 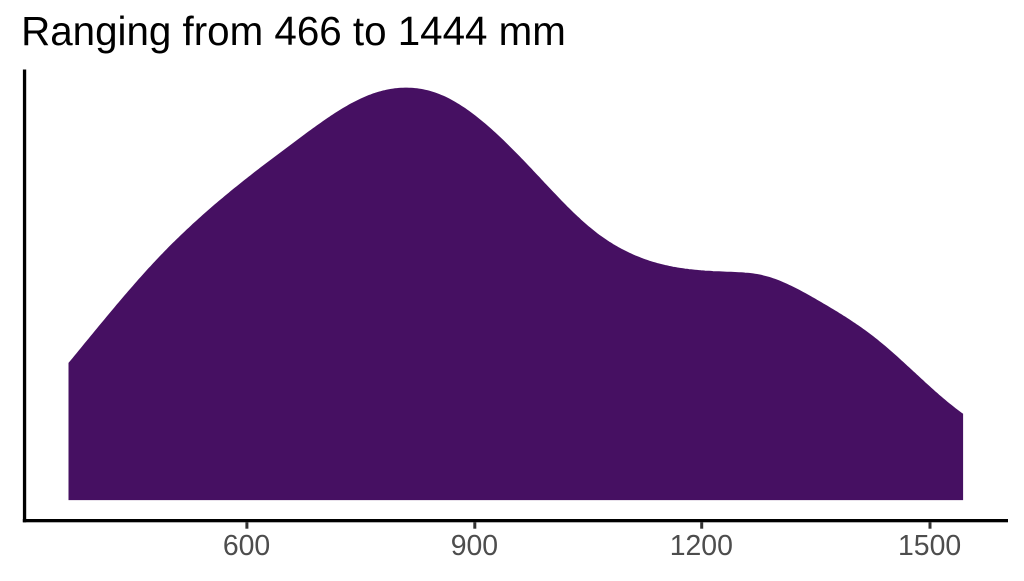 I want to click on svg-text: 900, so click(x=474, y=546).